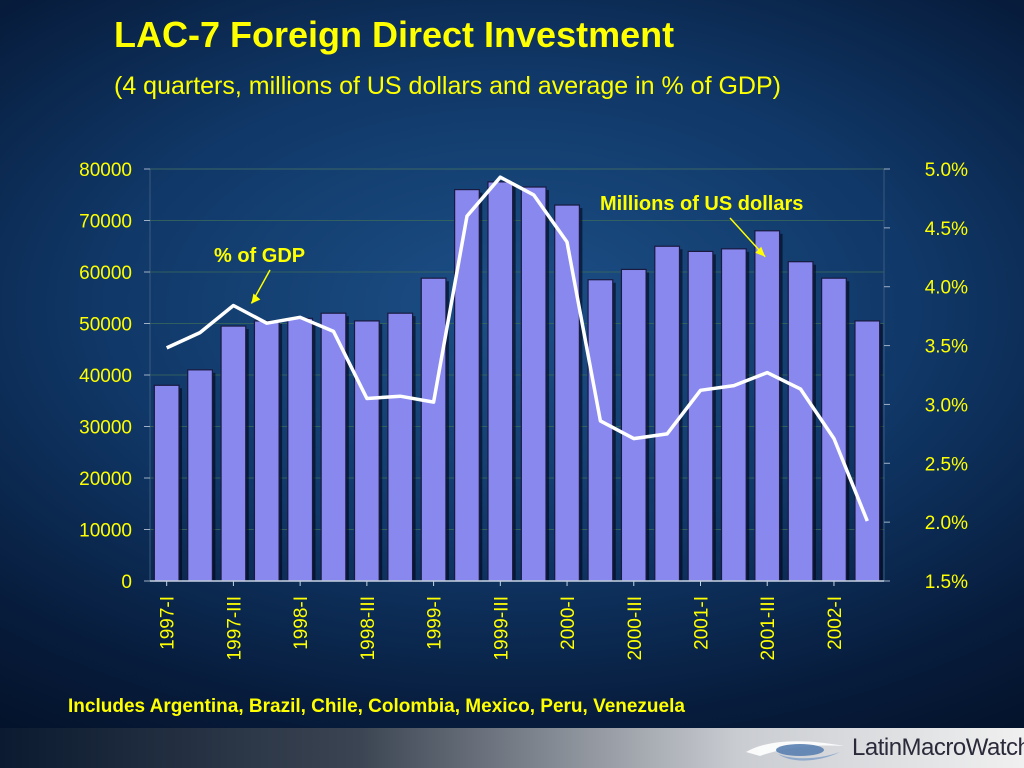  What do you see at coordinates (105, 428) in the screenshot?
I see `left-axis-tick-label: 30000` at bounding box center [105, 428].